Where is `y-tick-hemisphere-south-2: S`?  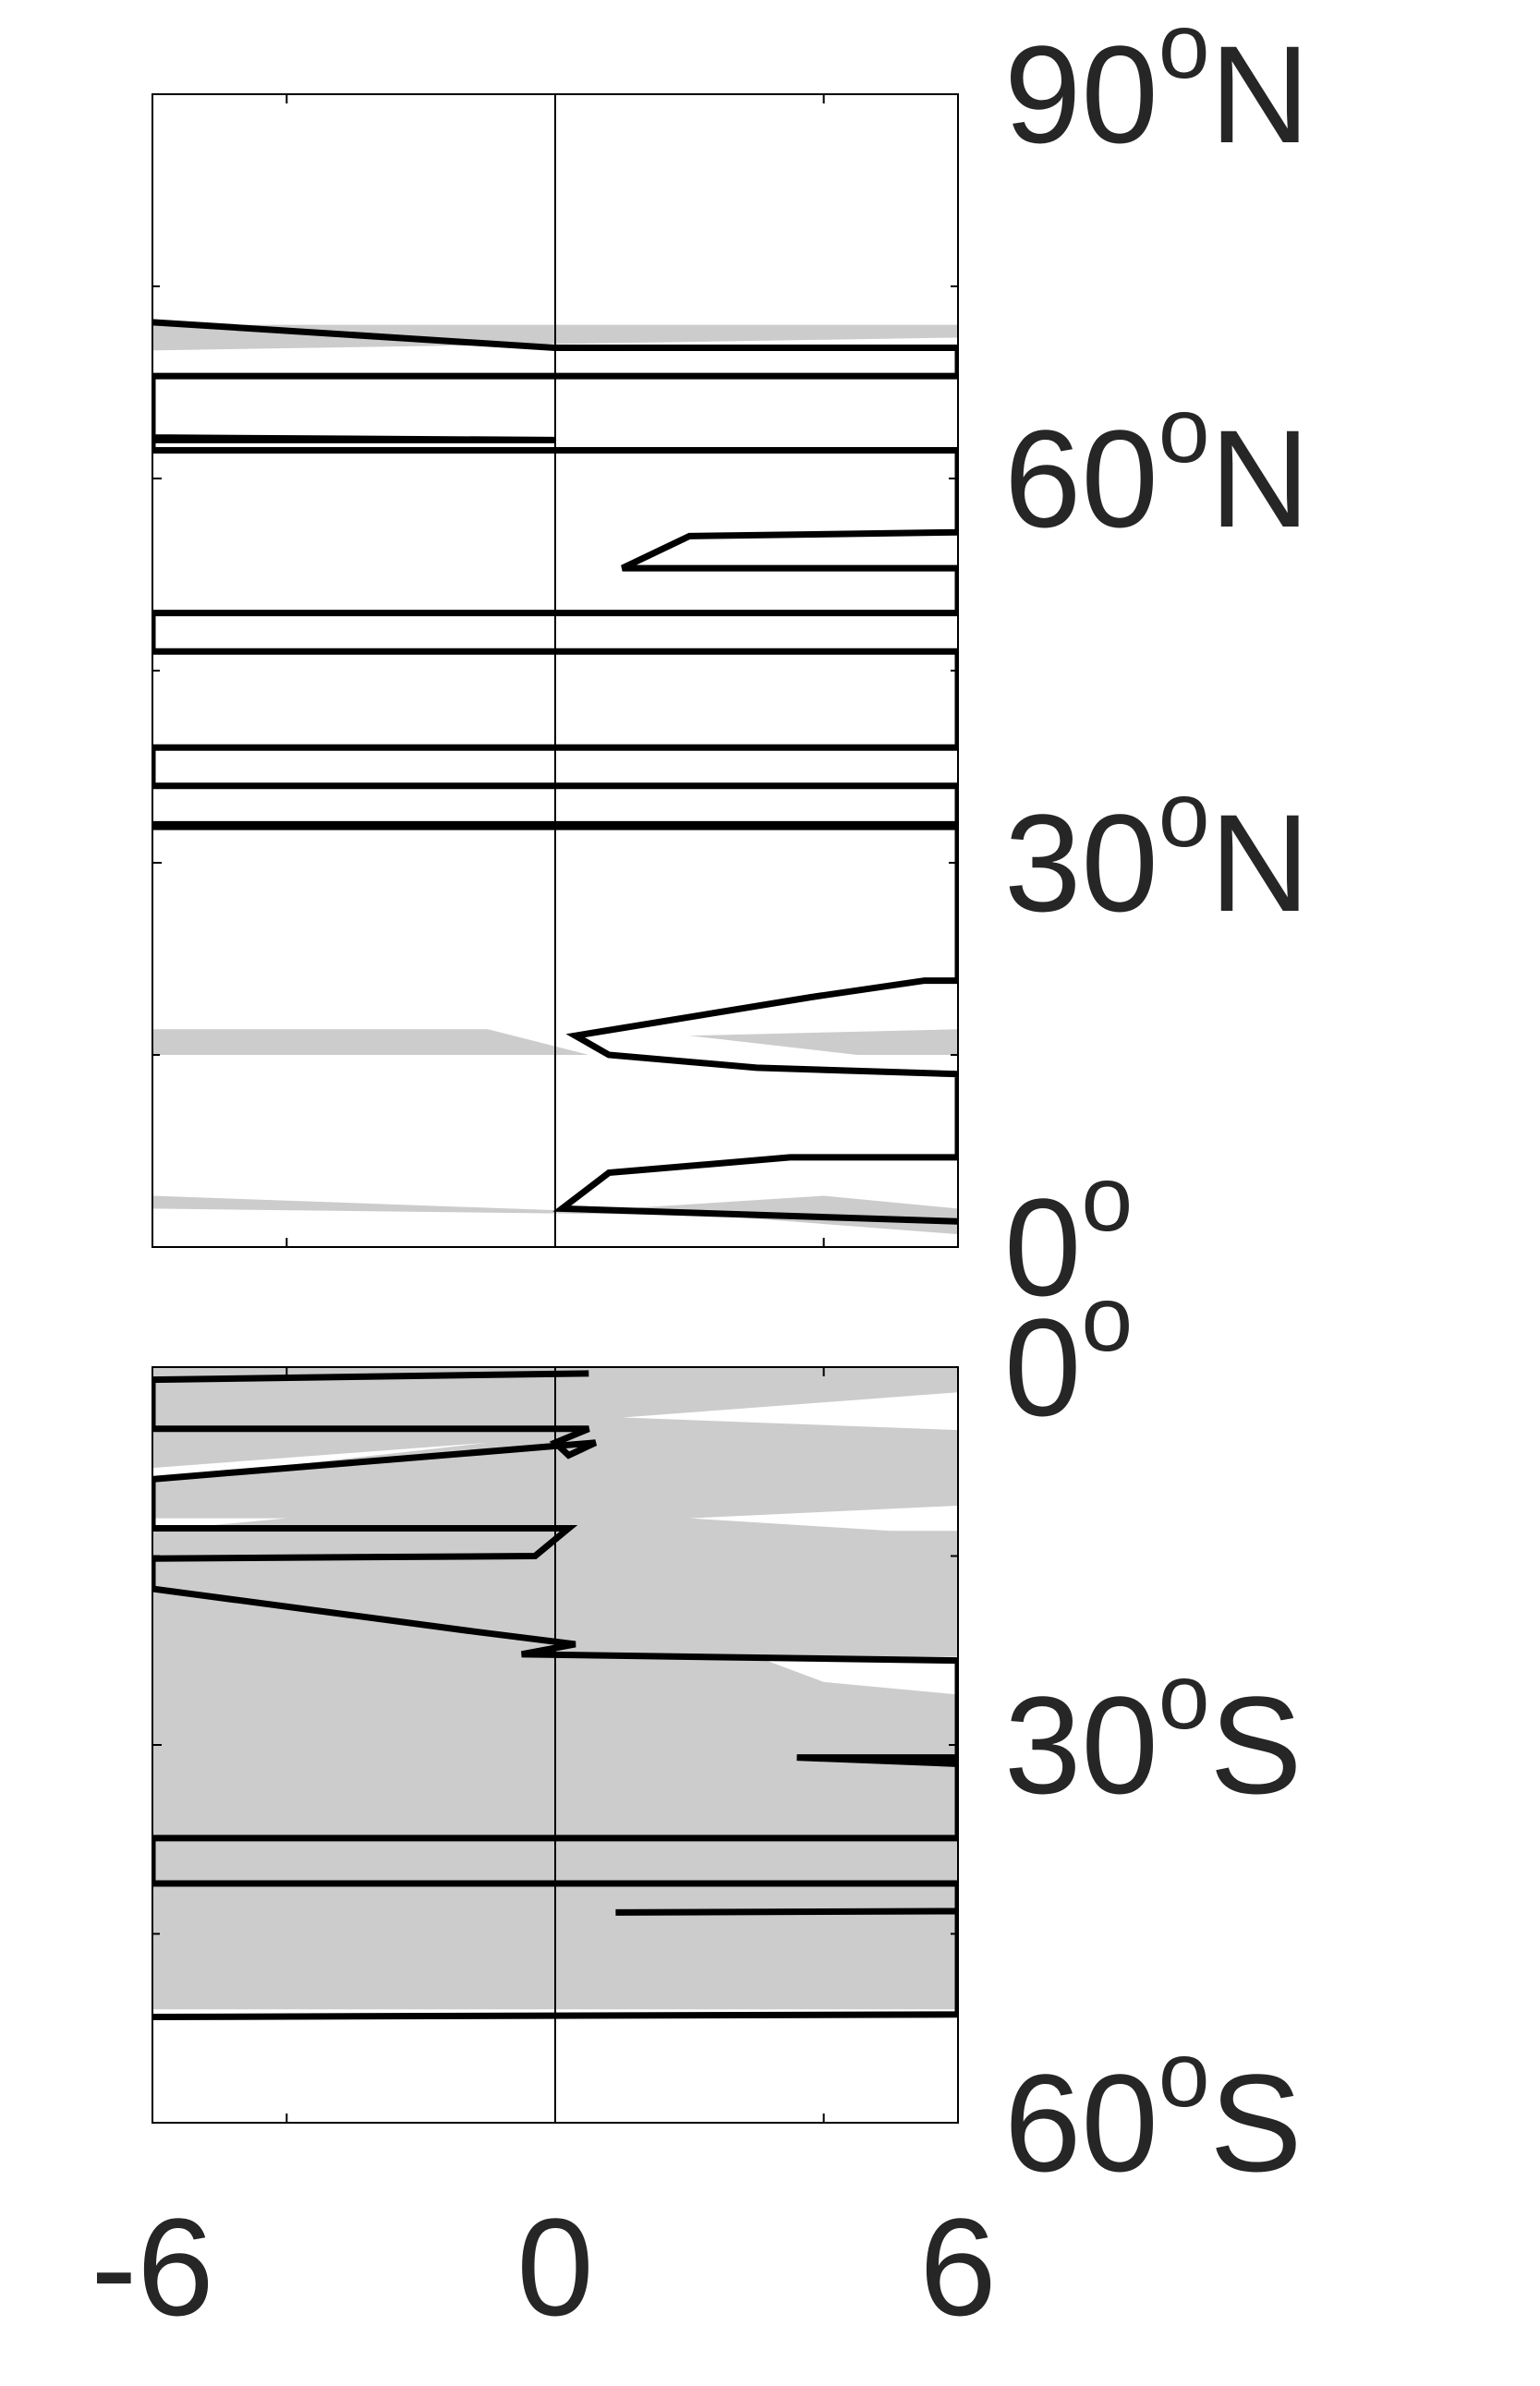 y-tick-hemisphere-south-2: S is located at coordinates (1255, 2122).